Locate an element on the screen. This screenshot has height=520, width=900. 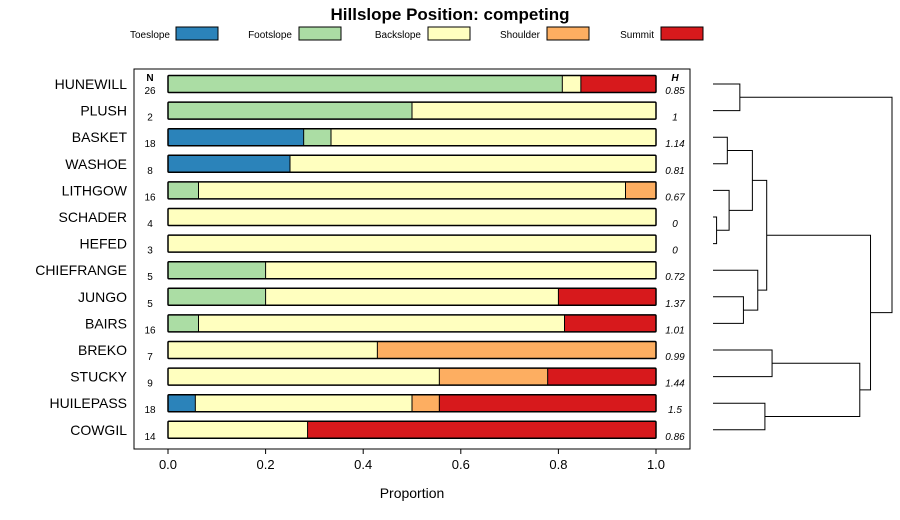
h-value: 1.37 is located at coordinates (675, 304).